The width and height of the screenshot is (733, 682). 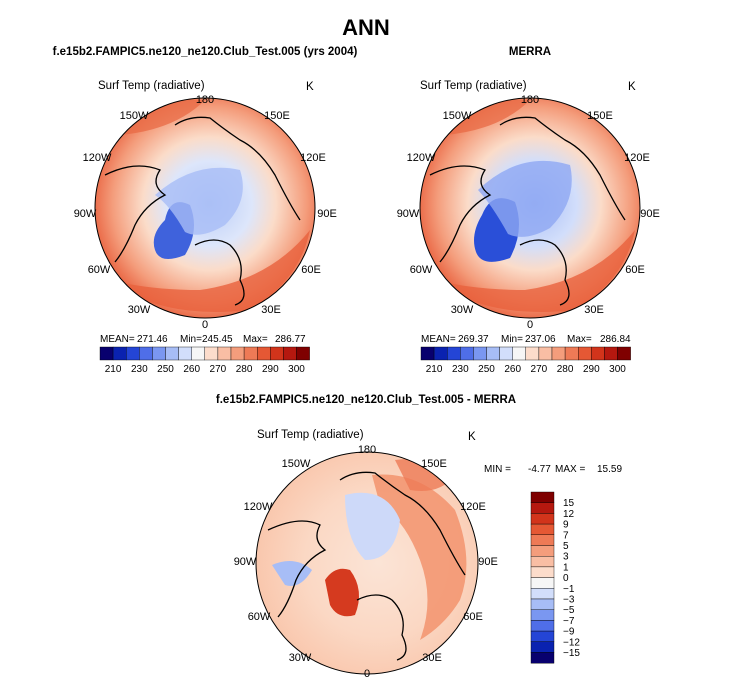 I want to click on colorbar-tick-label: 12, so click(x=569, y=514).